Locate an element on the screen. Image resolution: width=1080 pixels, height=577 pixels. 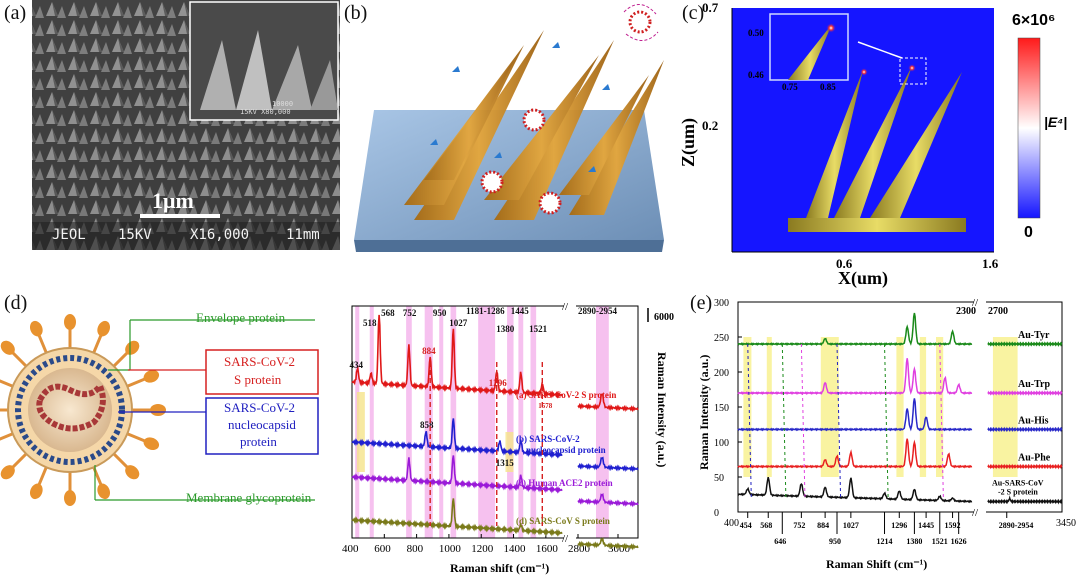
c-inset-xtick-0: 0.75 is located at coordinates (790, 87).